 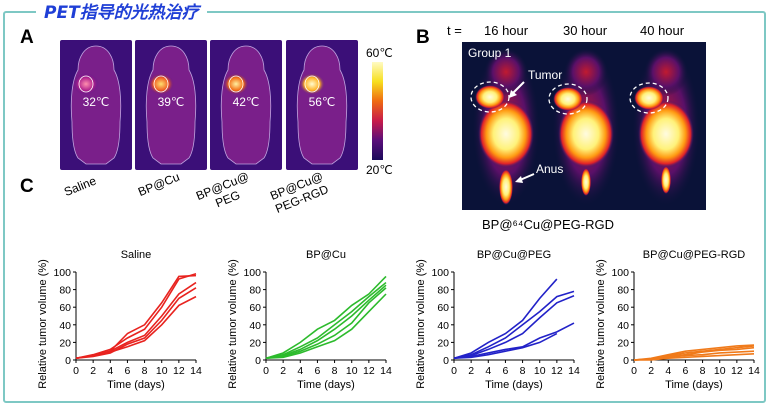 I want to click on chart-title: BP@Cu@PEG, so click(x=514, y=255).